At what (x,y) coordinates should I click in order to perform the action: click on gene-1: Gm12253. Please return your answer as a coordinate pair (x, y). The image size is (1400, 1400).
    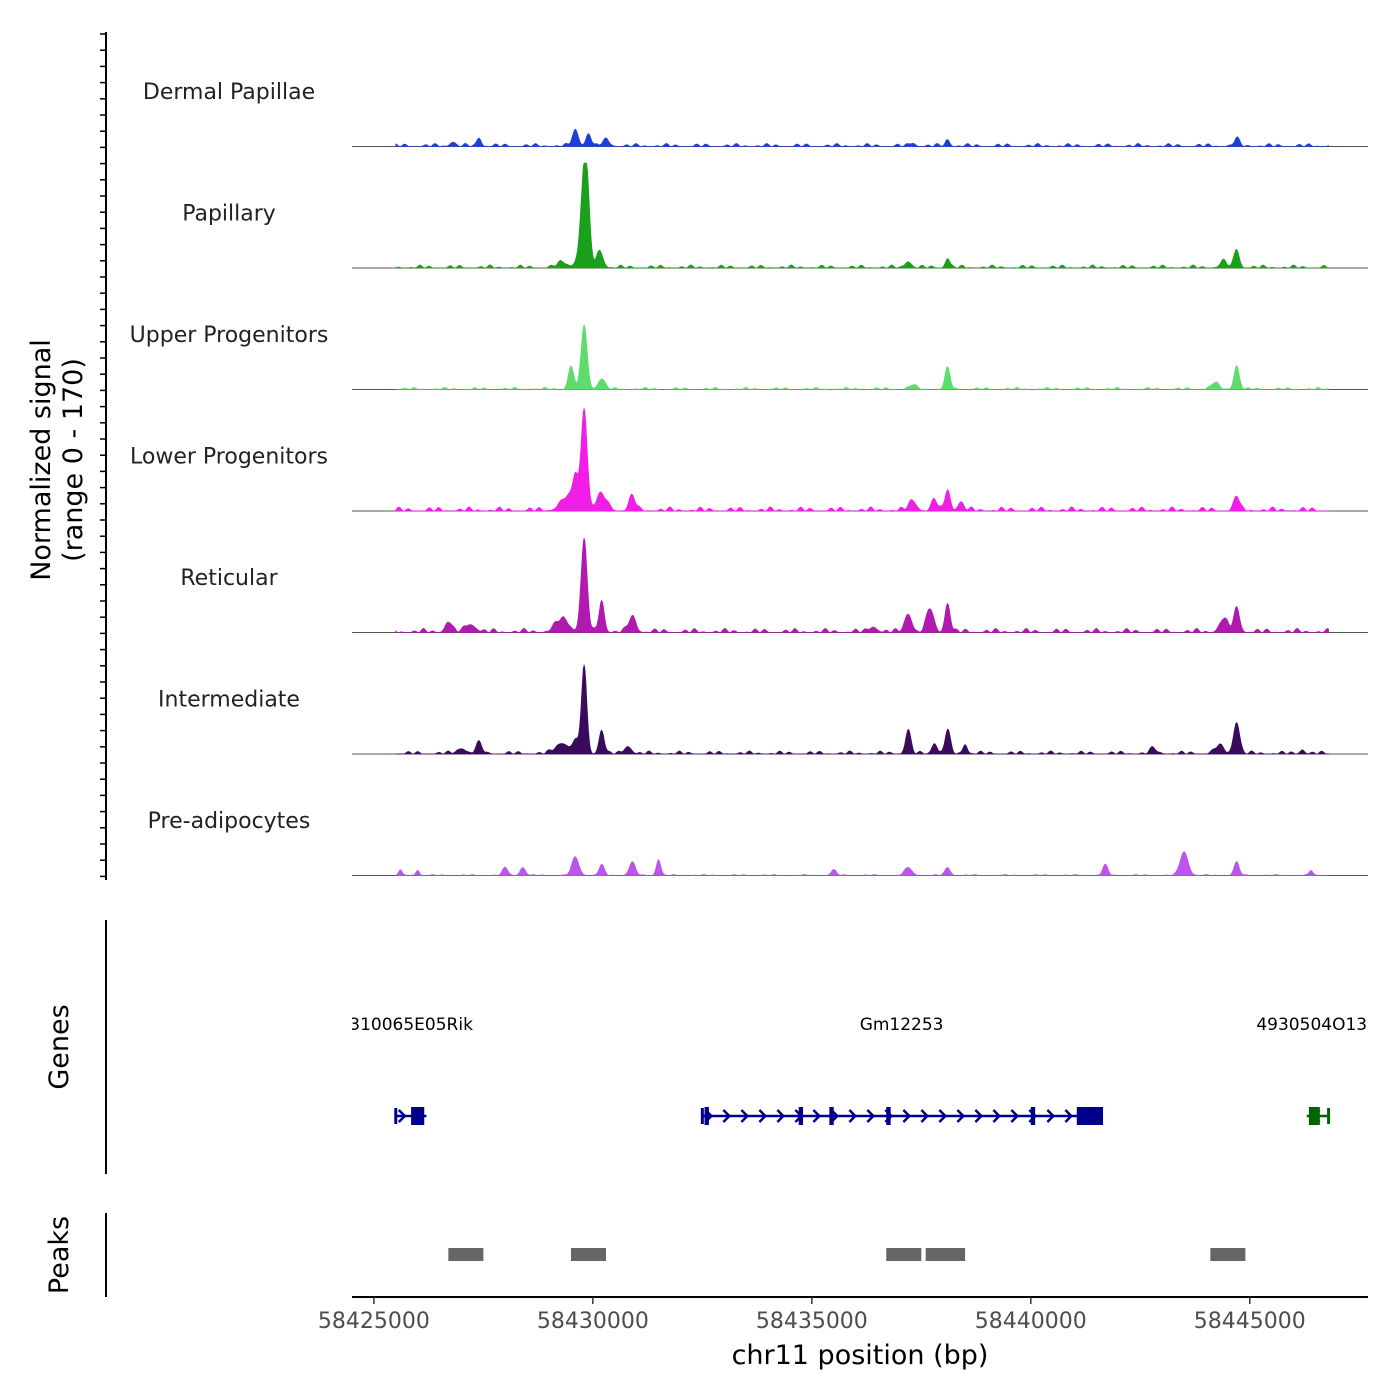
    Looking at the image, I should click on (902, 1070).